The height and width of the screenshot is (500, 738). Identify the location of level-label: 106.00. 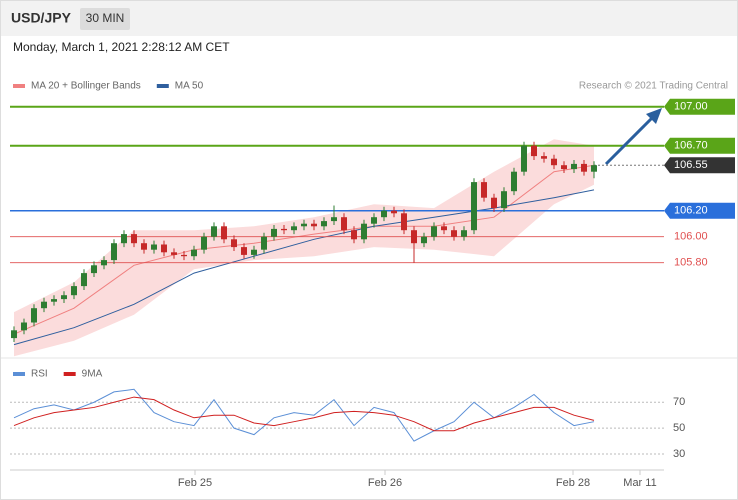
(691, 237).